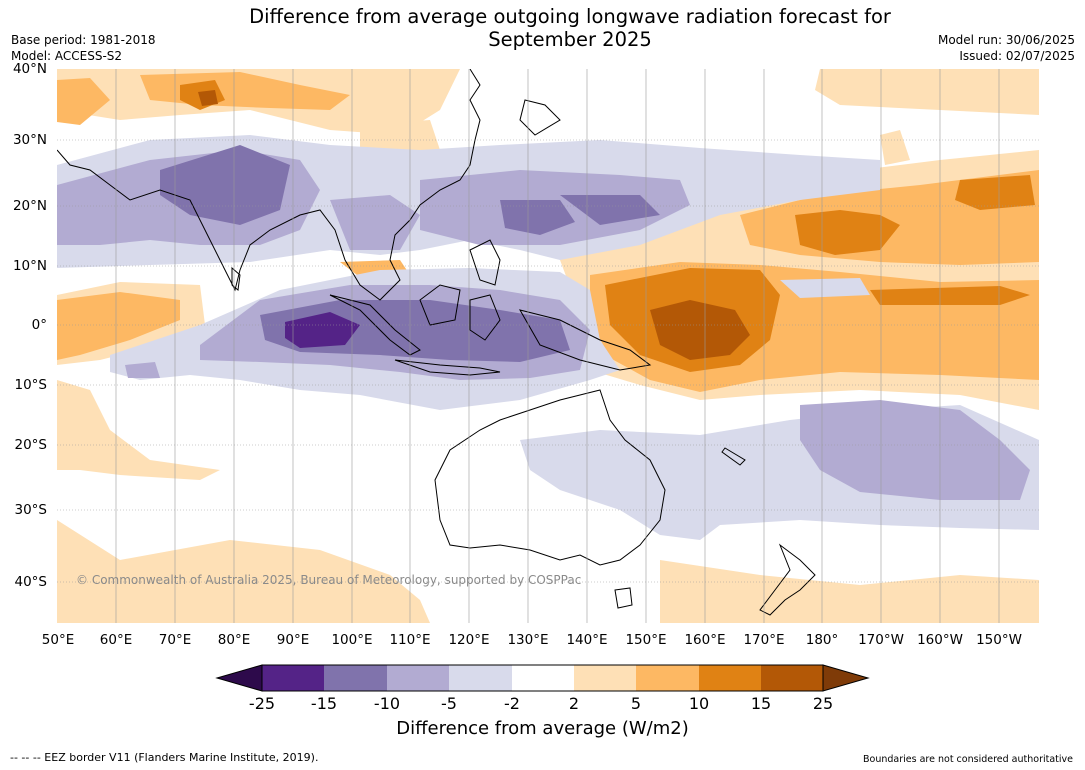 The height and width of the screenshot is (770, 1085). What do you see at coordinates (1006, 48) in the screenshot?
I see `meta-right: Model run: 30/06/2025 Issued: 02/07/2025` at bounding box center [1006, 48].